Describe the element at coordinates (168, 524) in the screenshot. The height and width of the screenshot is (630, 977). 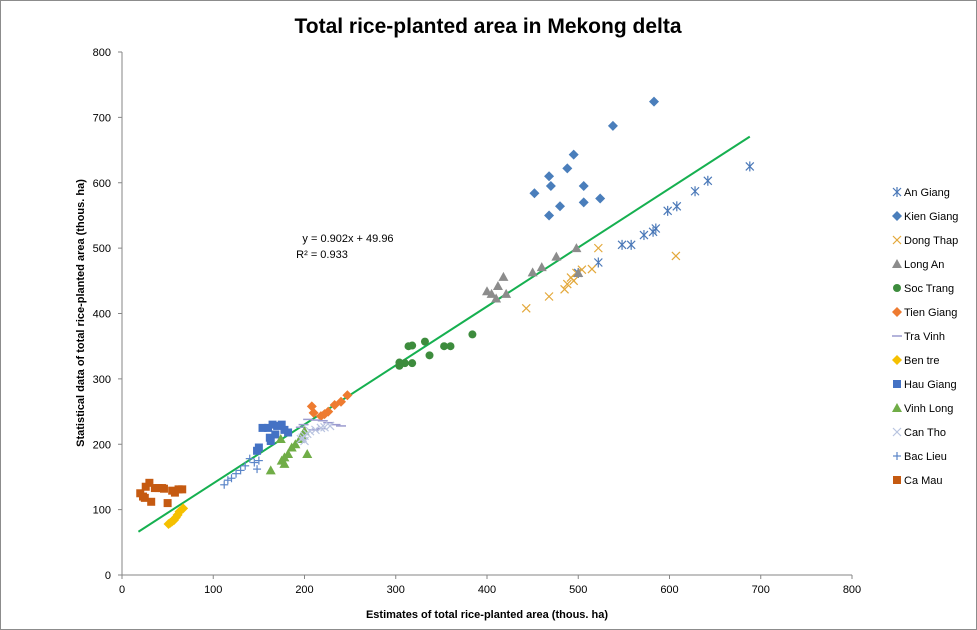
I see `data-point-ben-tre` at that location.